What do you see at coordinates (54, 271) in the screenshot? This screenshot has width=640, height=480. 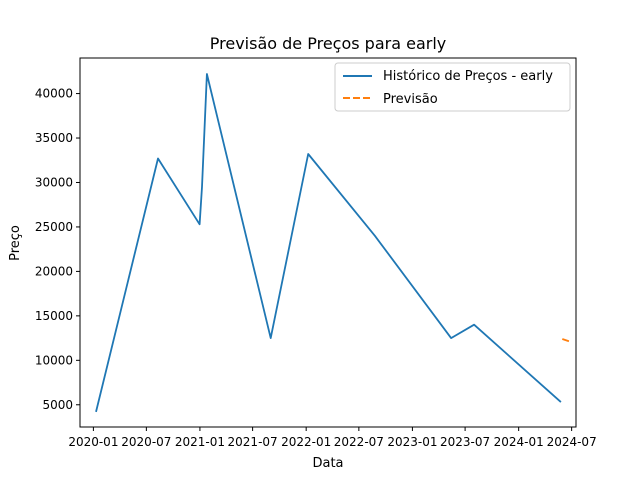 I see `y-tick-label: 20000` at bounding box center [54, 271].